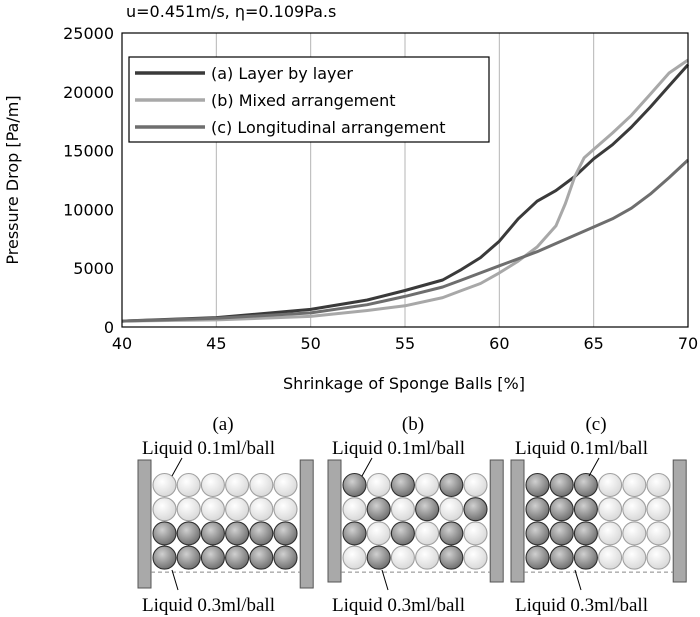  Describe the element at coordinates (88, 151) in the screenshot. I see `y-tick-label: 15000` at that location.